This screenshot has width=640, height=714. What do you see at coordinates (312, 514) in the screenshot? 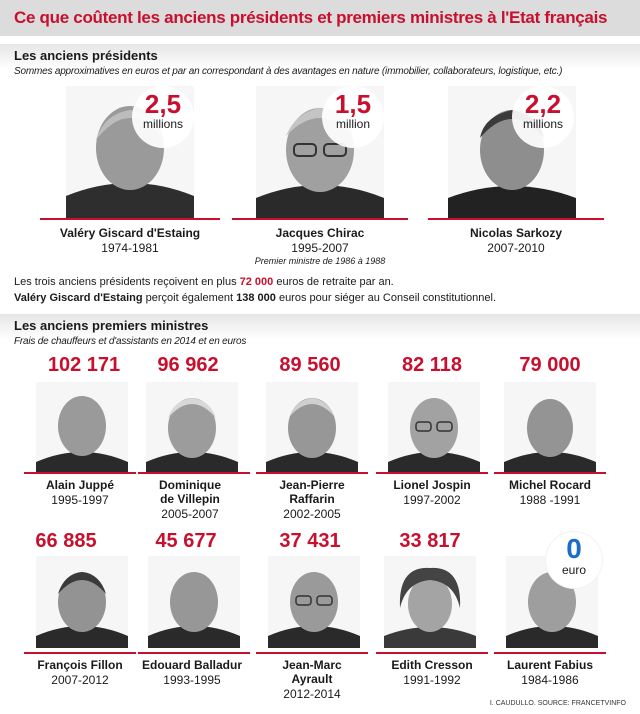
I see `years-raffarin: 2002-2005` at bounding box center [312, 514].